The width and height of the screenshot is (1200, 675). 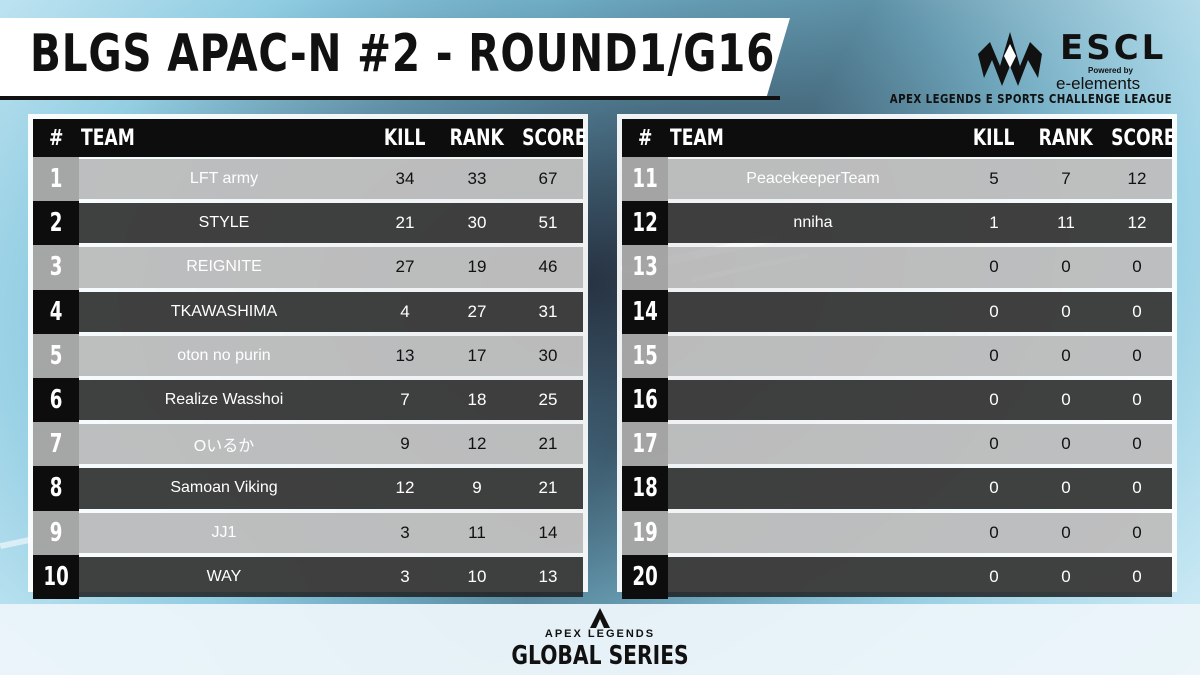 I want to click on row-cells: Samoan Viking 12 9 21, so click(x=331, y=488).